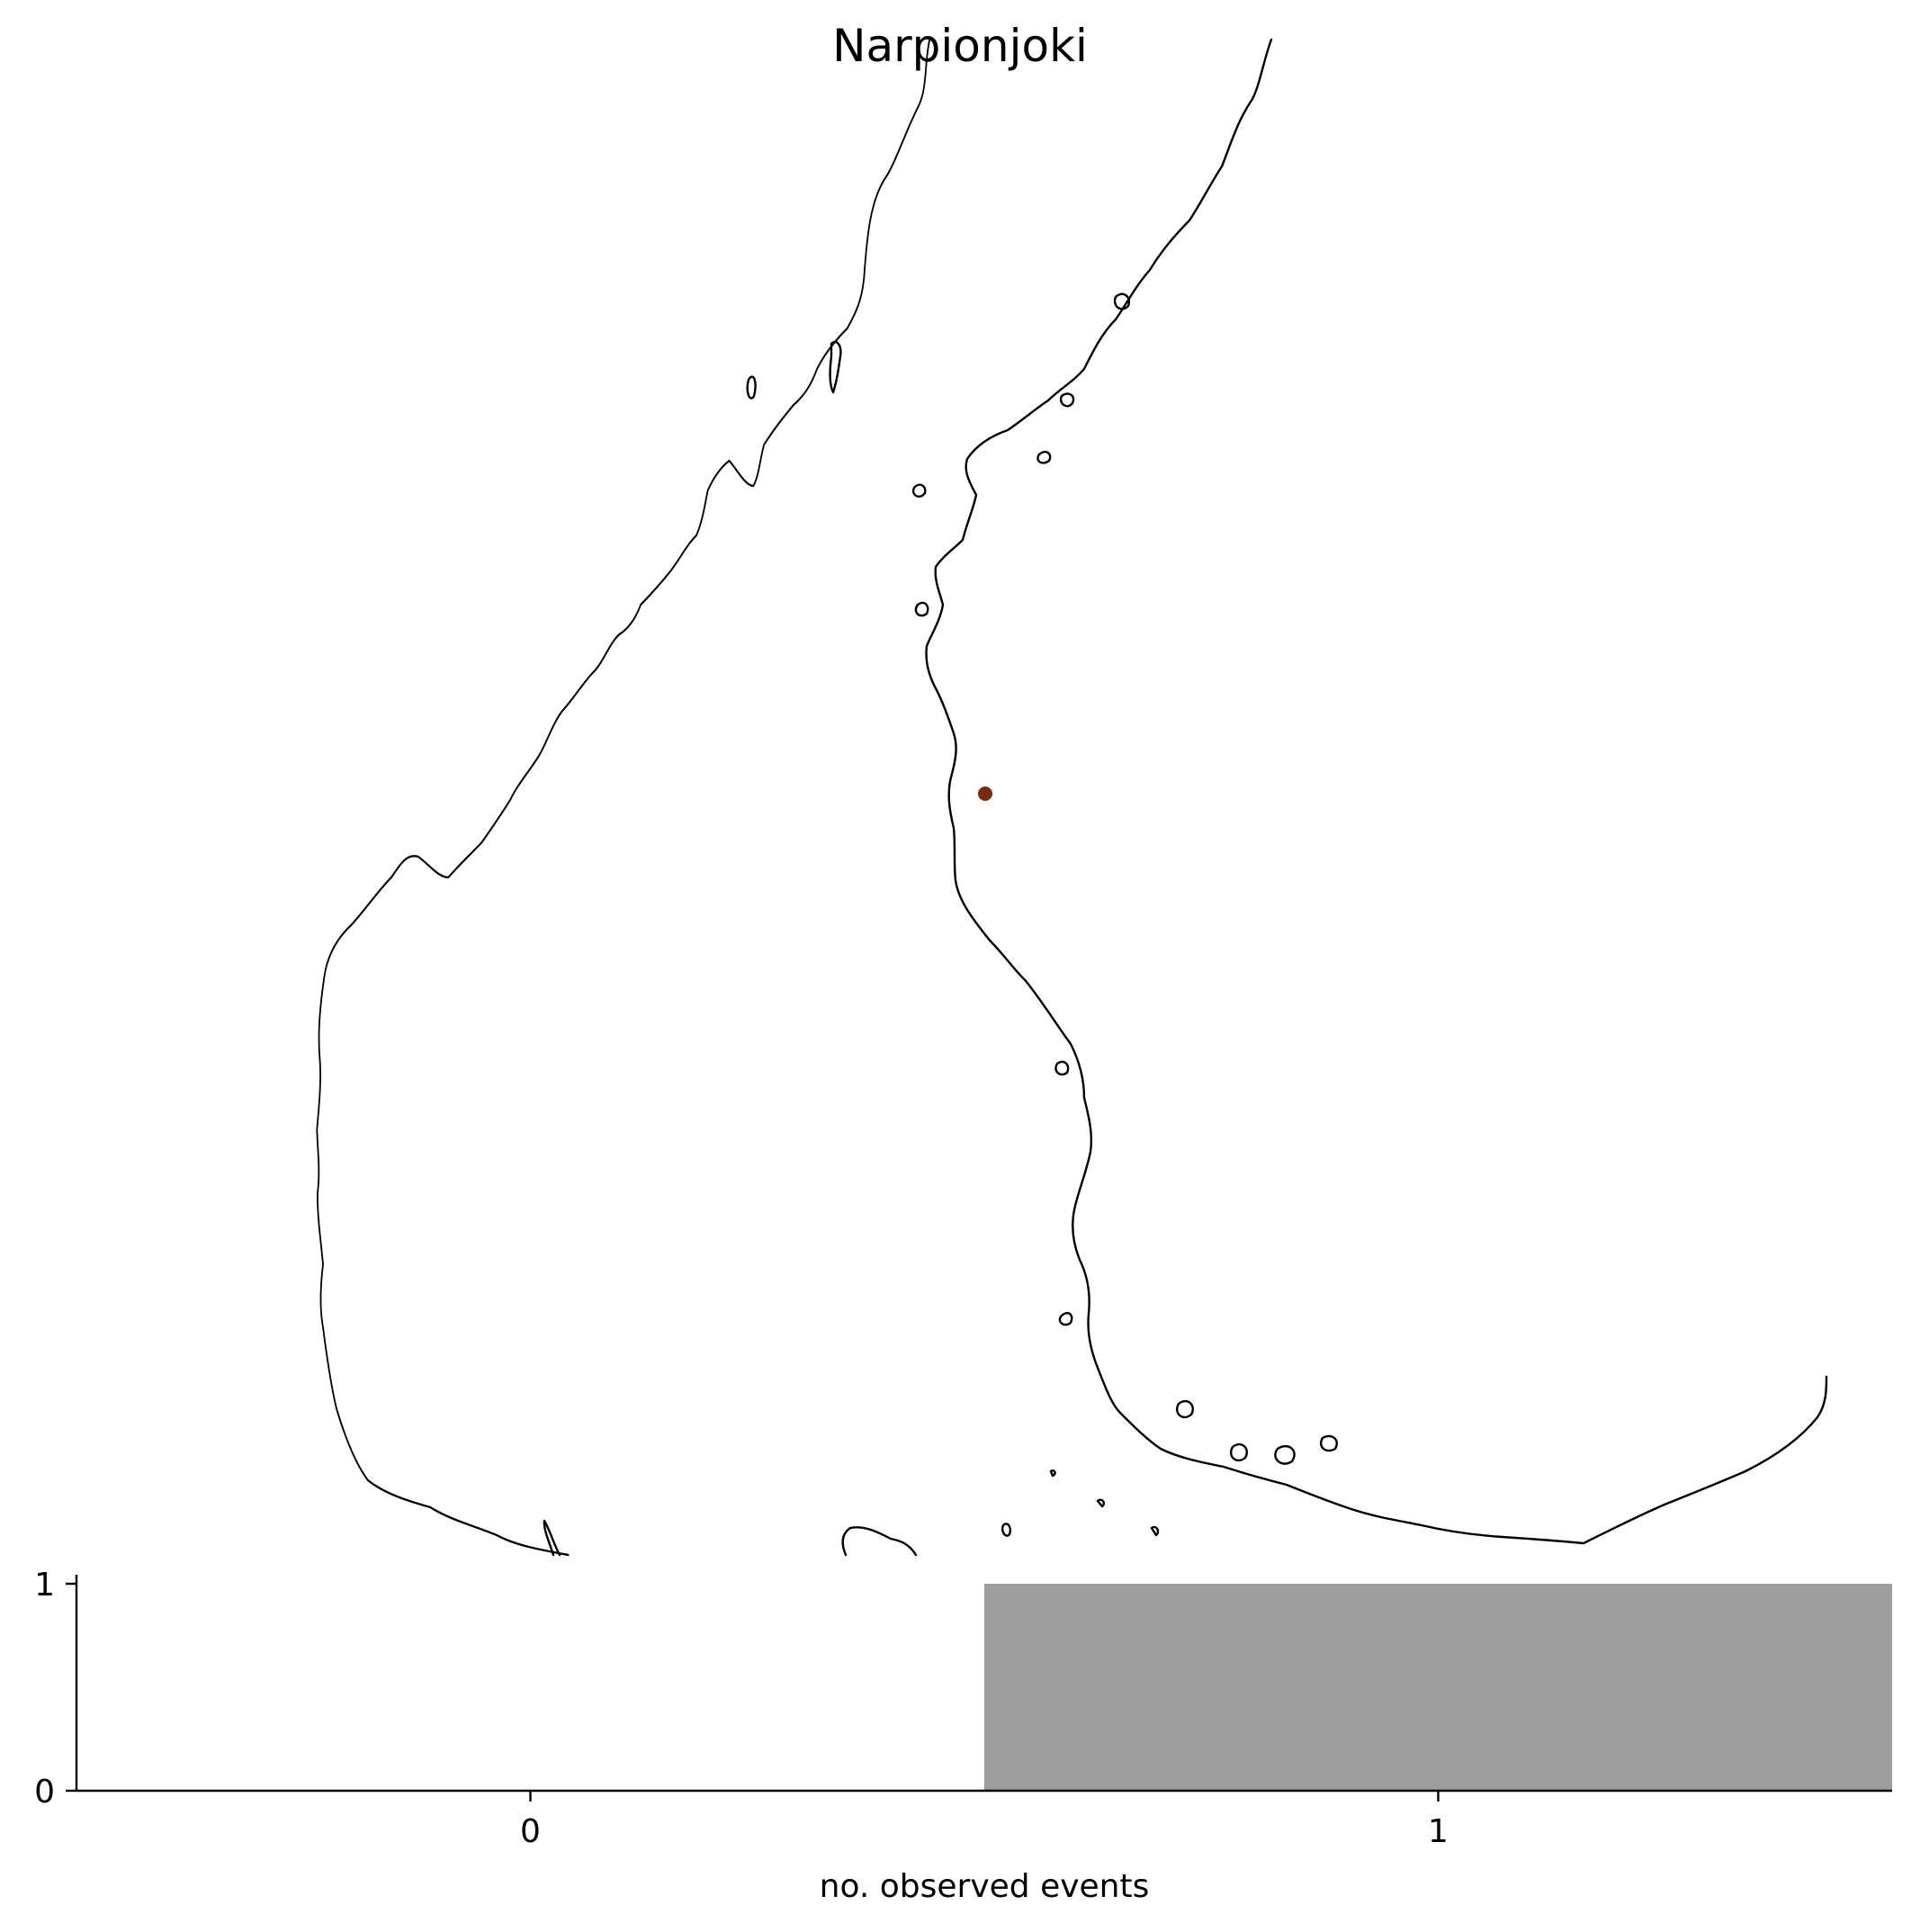  I want to click on map-title: Narpionjoki, so click(960, 46).